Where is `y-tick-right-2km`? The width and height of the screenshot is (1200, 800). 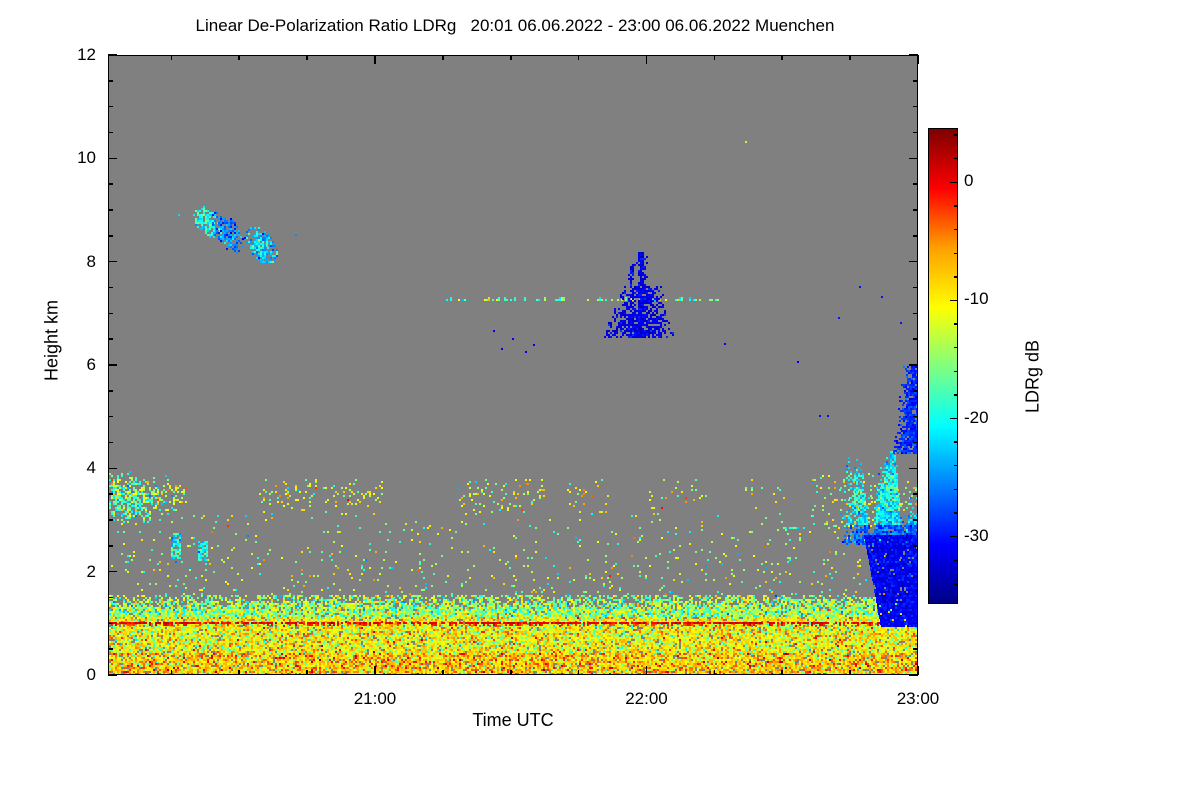 y-tick-right-2km is located at coordinates (913, 571).